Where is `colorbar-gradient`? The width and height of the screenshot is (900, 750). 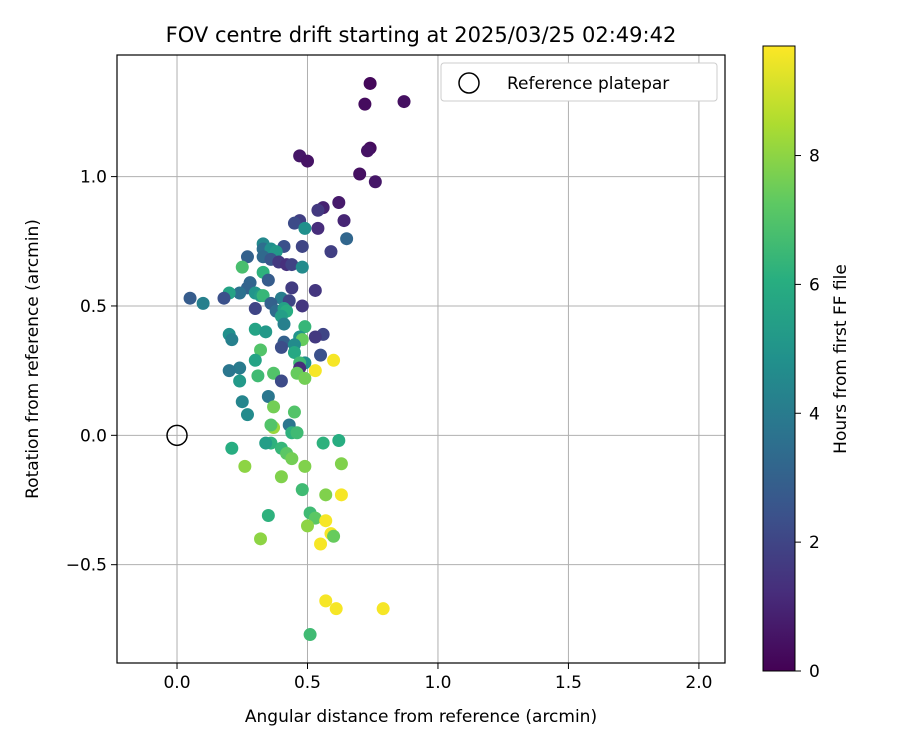
colorbar-gradient is located at coordinates (779, 358).